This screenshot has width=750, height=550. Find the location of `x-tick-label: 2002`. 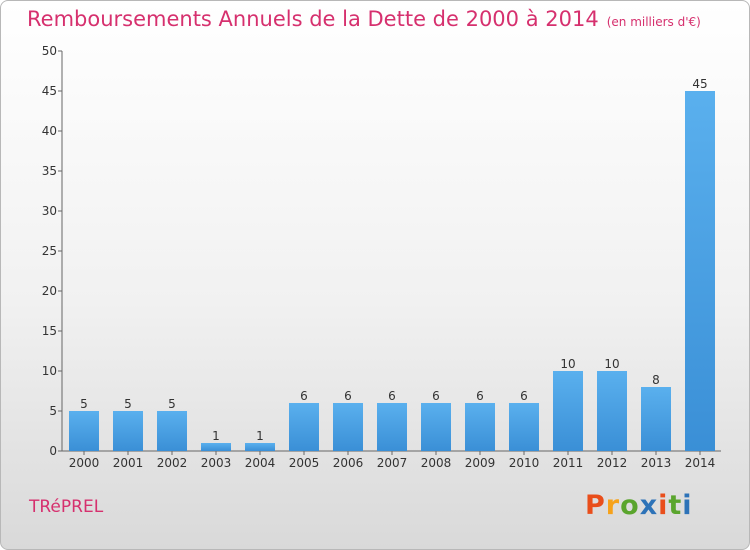

x-tick-label: 2002 is located at coordinates (172, 463).